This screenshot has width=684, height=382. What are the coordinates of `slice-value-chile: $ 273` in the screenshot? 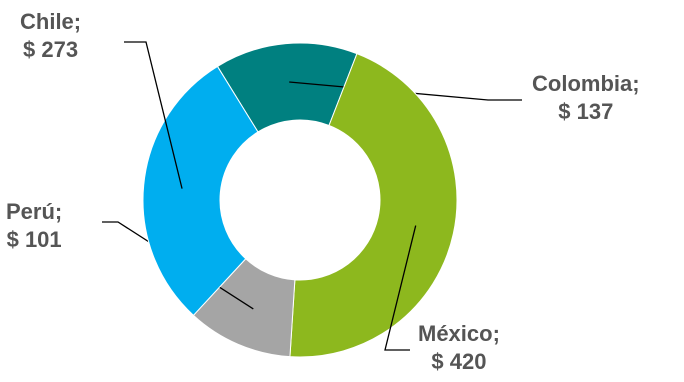 It's located at (51, 49).